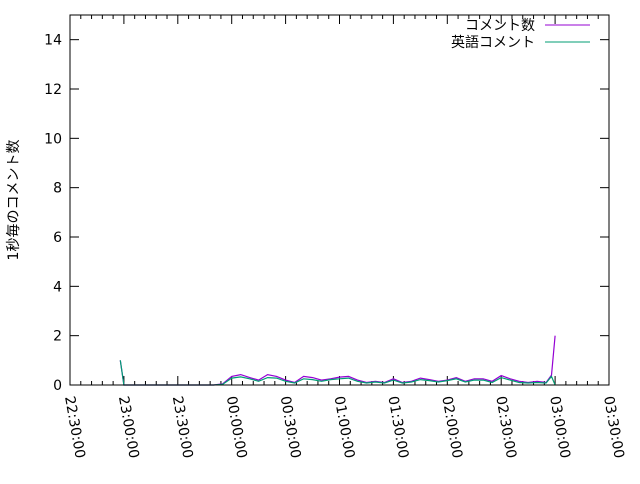 This screenshot has width=640, height=484. I want to click on legend: コメント数 英語コメント, so click(520, 34).